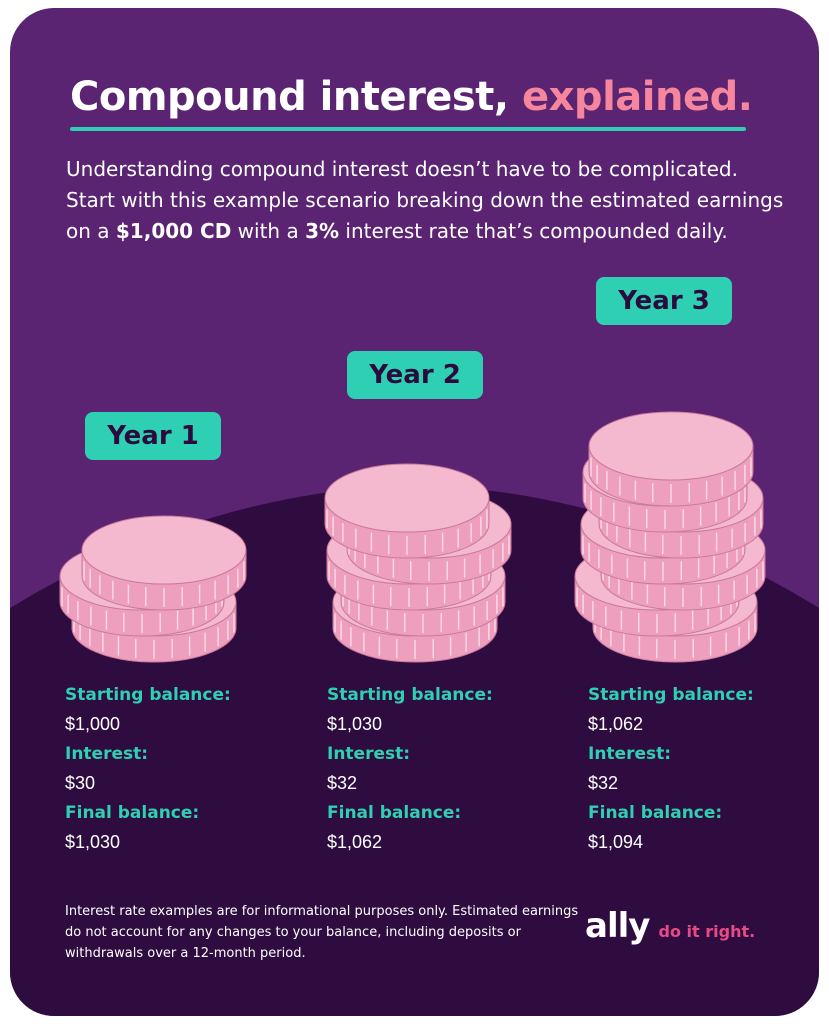 The width and height of the screenshot is (829, 1024). I want to click on year-1-badge: Year 1, so click(153, 436).